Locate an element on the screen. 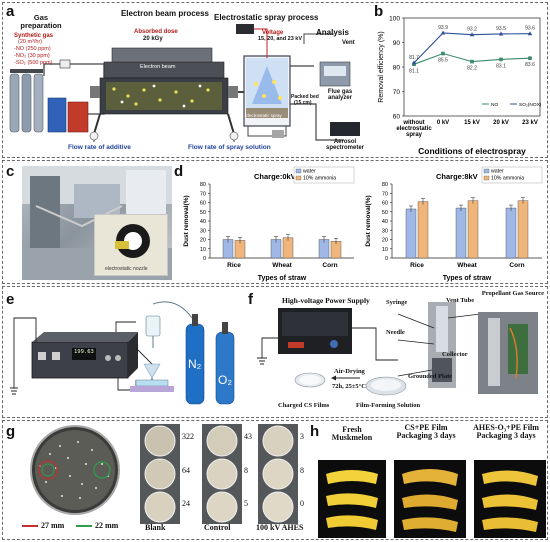 Image resolution: width=550 pixels, height=542 pixels. chart-d0-legend-1-text: 10% ammonia is located at coordinates (319, 179).